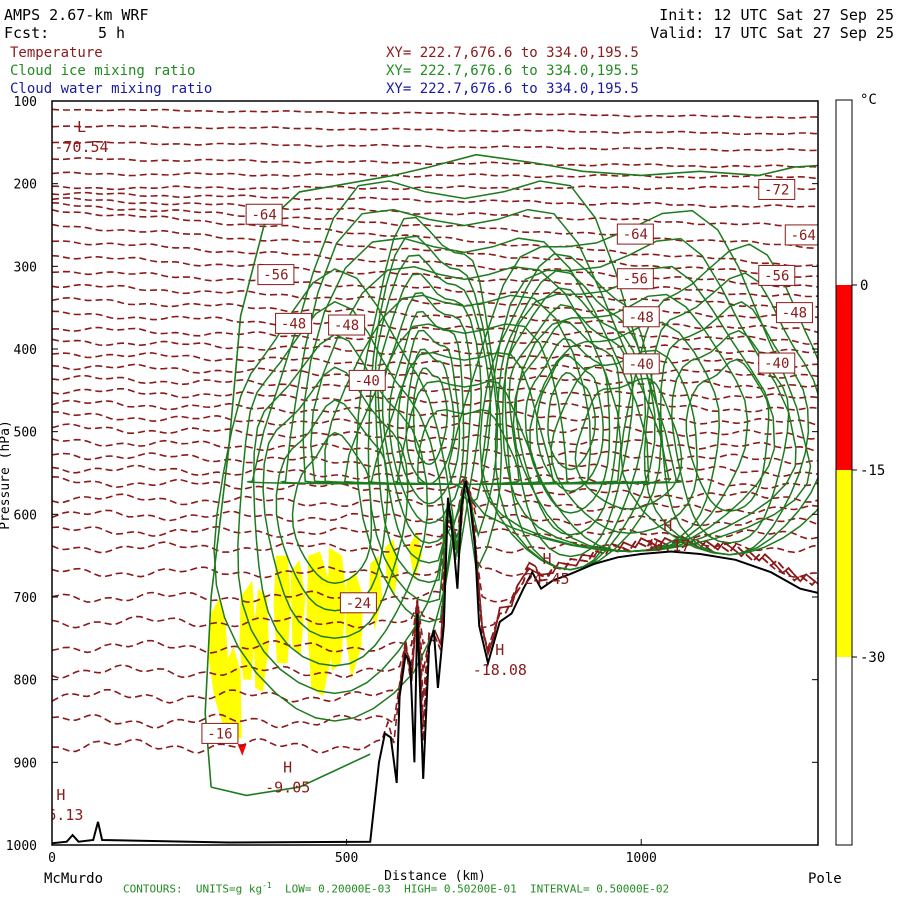 This screenshot has width=900, height=900. Describe the element at coordinates (25, 102) in the screenshot. I see `y-tick-label: 100` at that location.